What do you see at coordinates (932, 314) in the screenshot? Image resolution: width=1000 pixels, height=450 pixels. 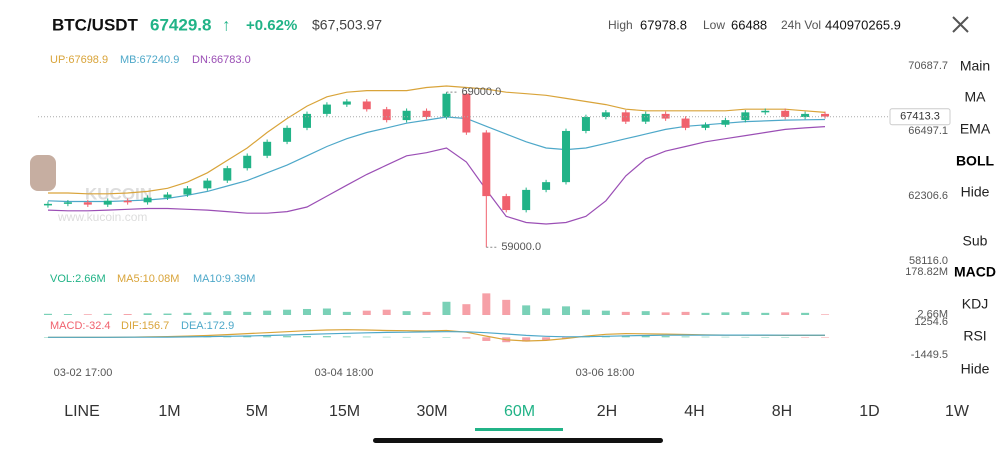 I see `volume-tick: 2.66M` at bounding box center [932, 314].